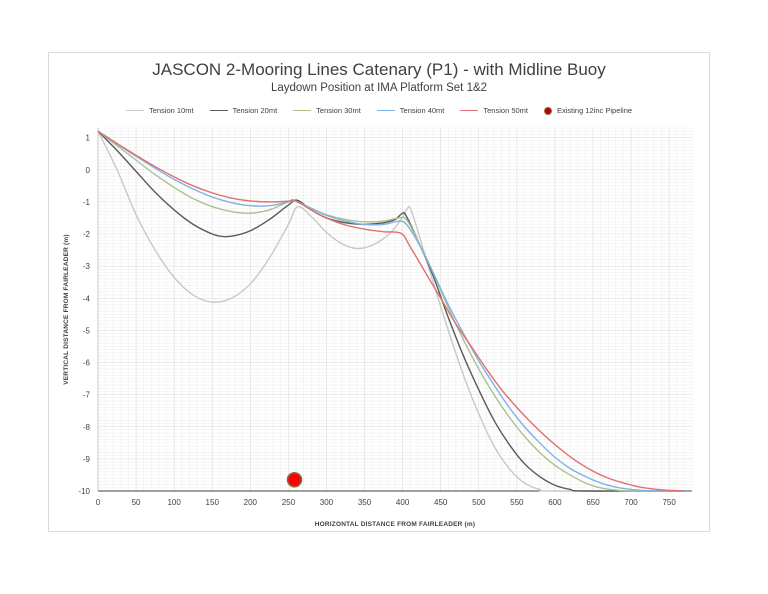 The image size is (768, 594). I want to click on y-tick-label: -3, so click(87, 266).